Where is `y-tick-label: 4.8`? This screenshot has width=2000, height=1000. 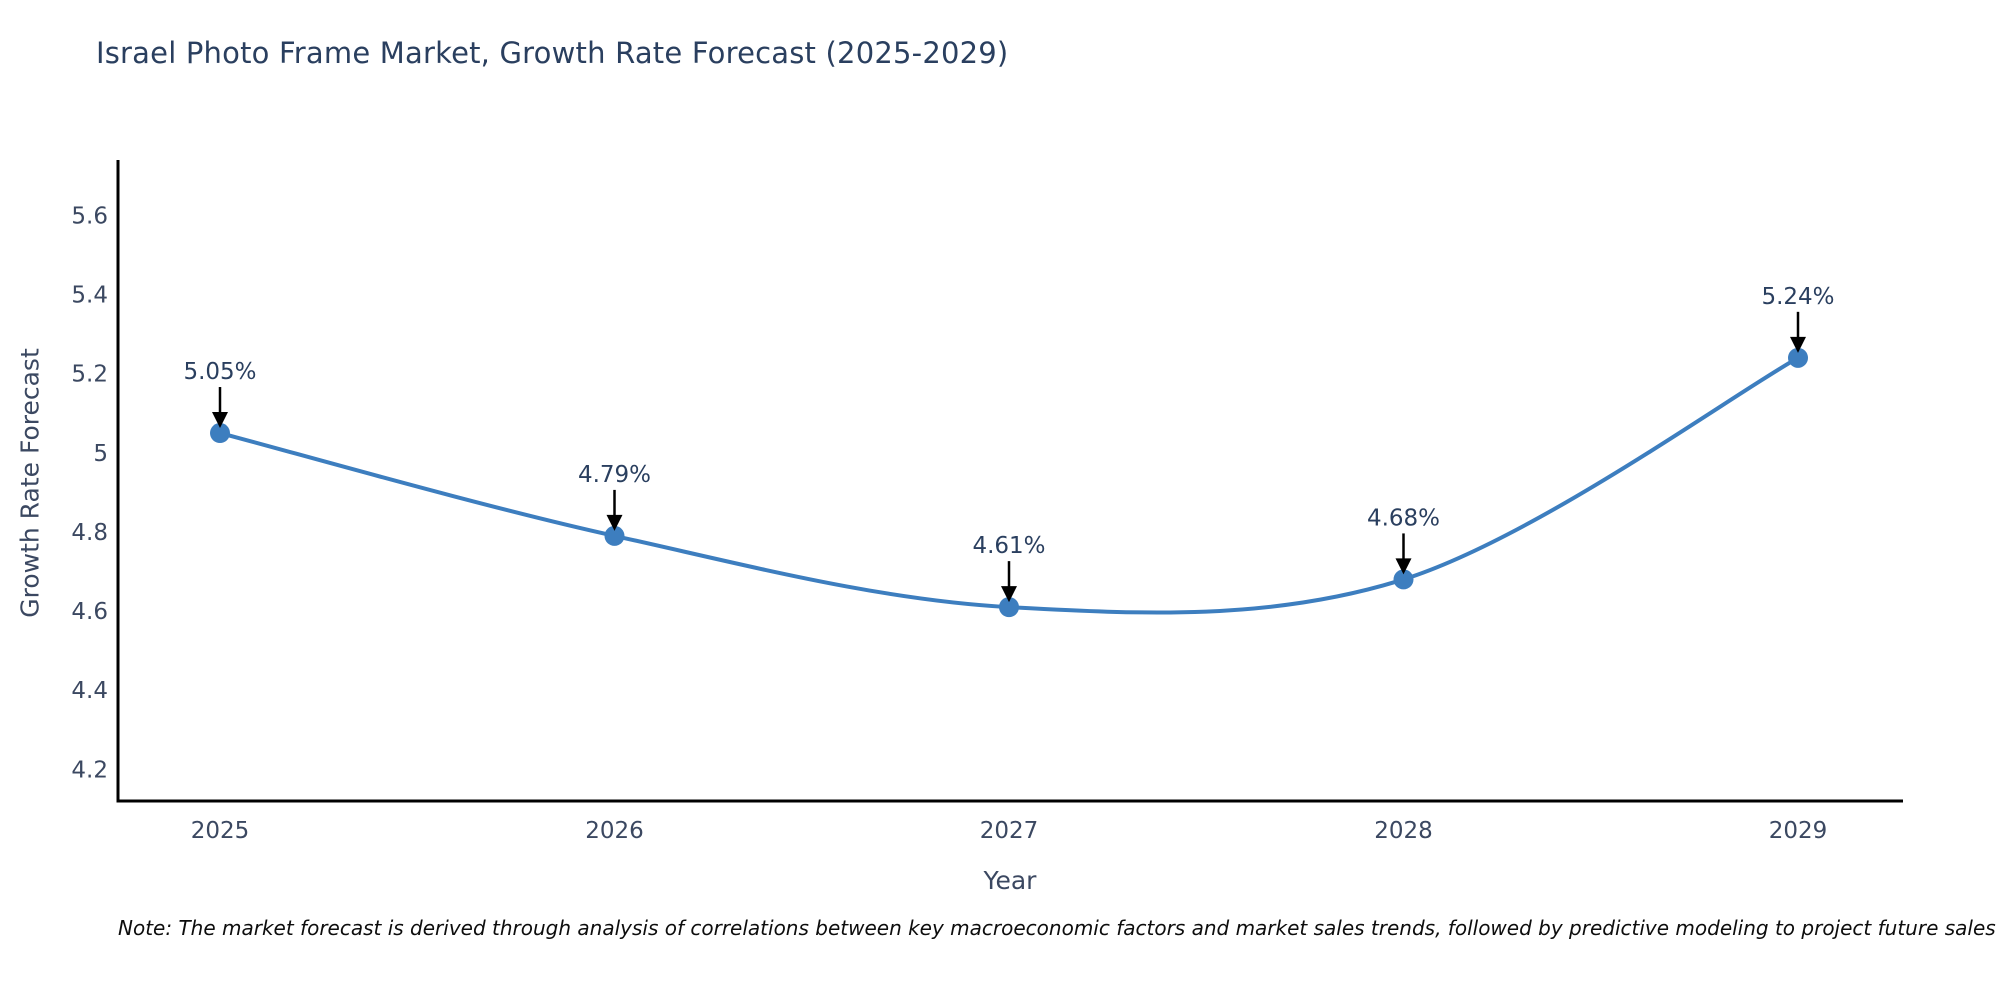
y-tick-label: 4.8 is located at coordinates (89, 533).